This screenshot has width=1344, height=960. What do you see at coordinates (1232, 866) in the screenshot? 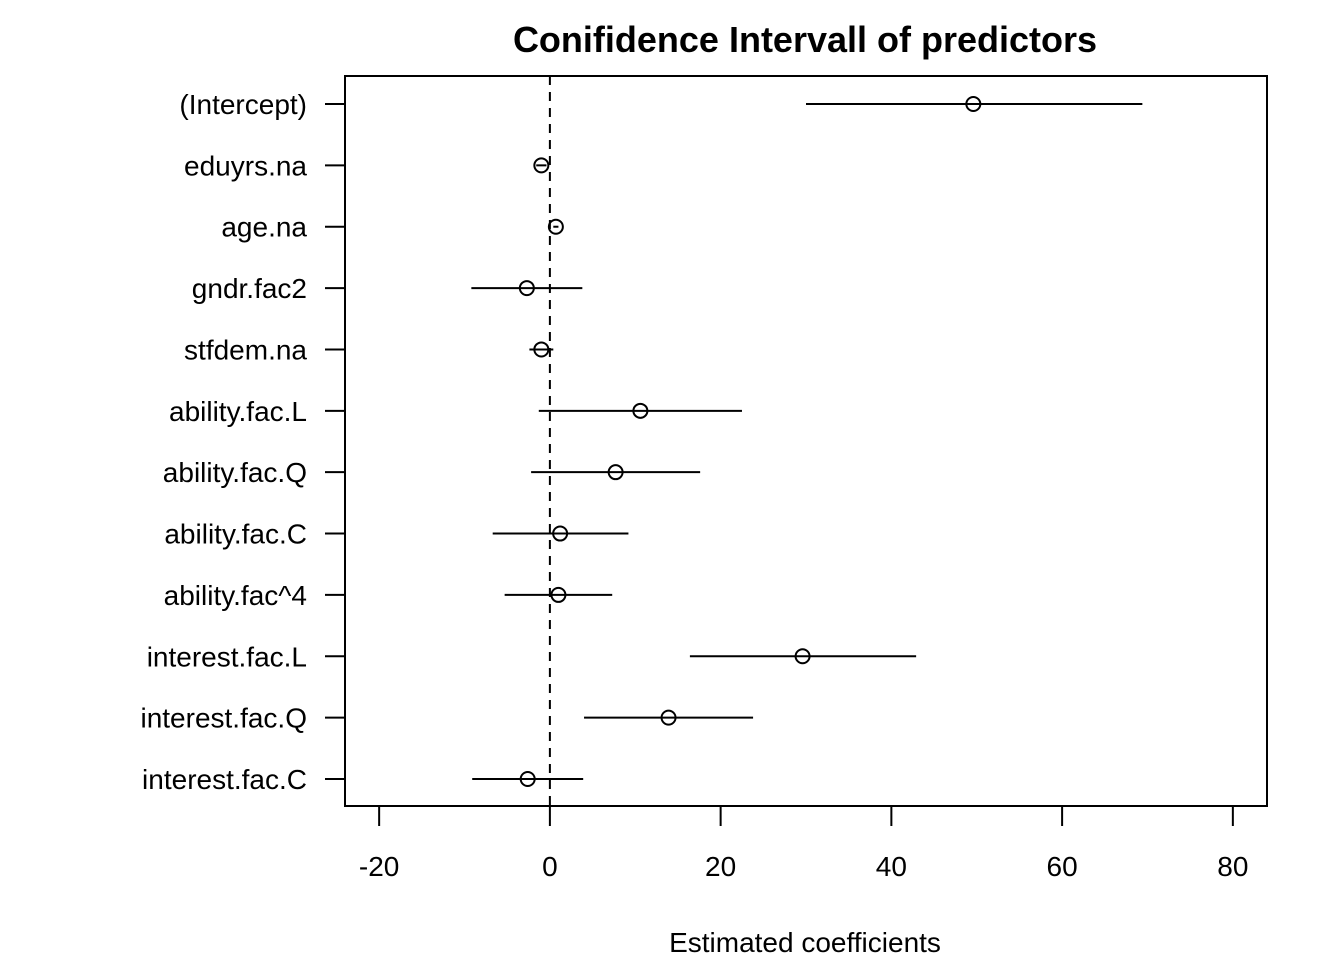
I see `x-tick-label: 80` at bounding box center [1232, 866].